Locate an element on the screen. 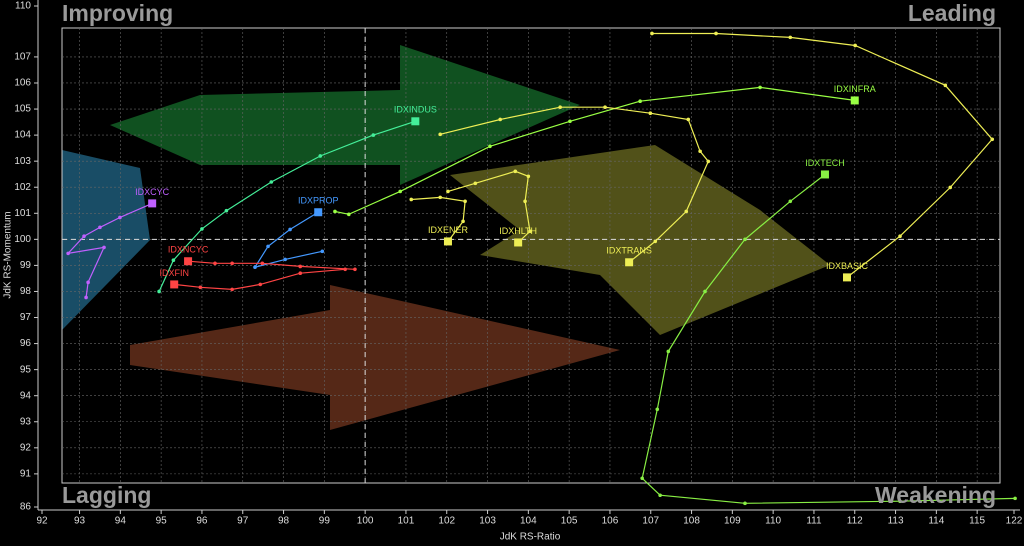  x-tick-label: 100 is located at coordinates (365, 521).